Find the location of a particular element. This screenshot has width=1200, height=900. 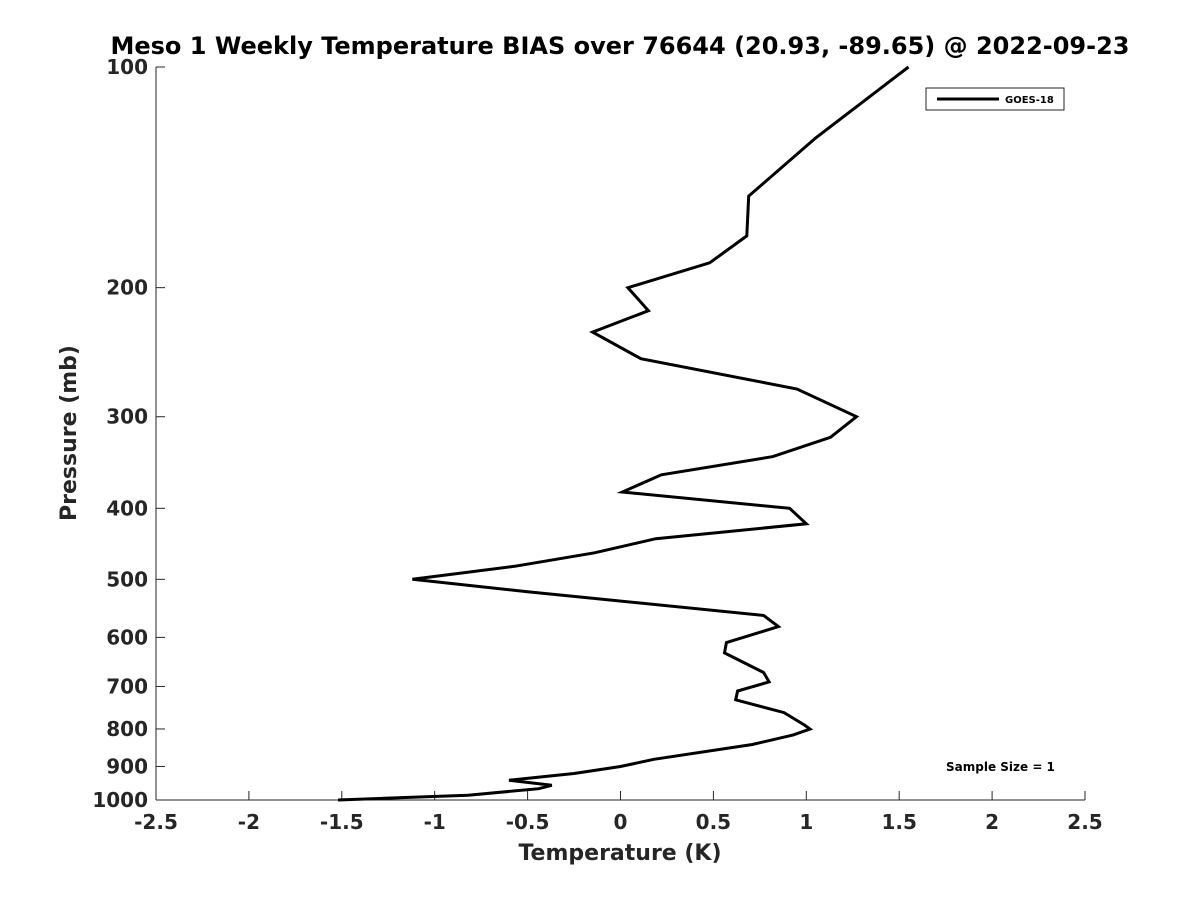

y-tick-label: 600 is located at coordinates (127, 637).